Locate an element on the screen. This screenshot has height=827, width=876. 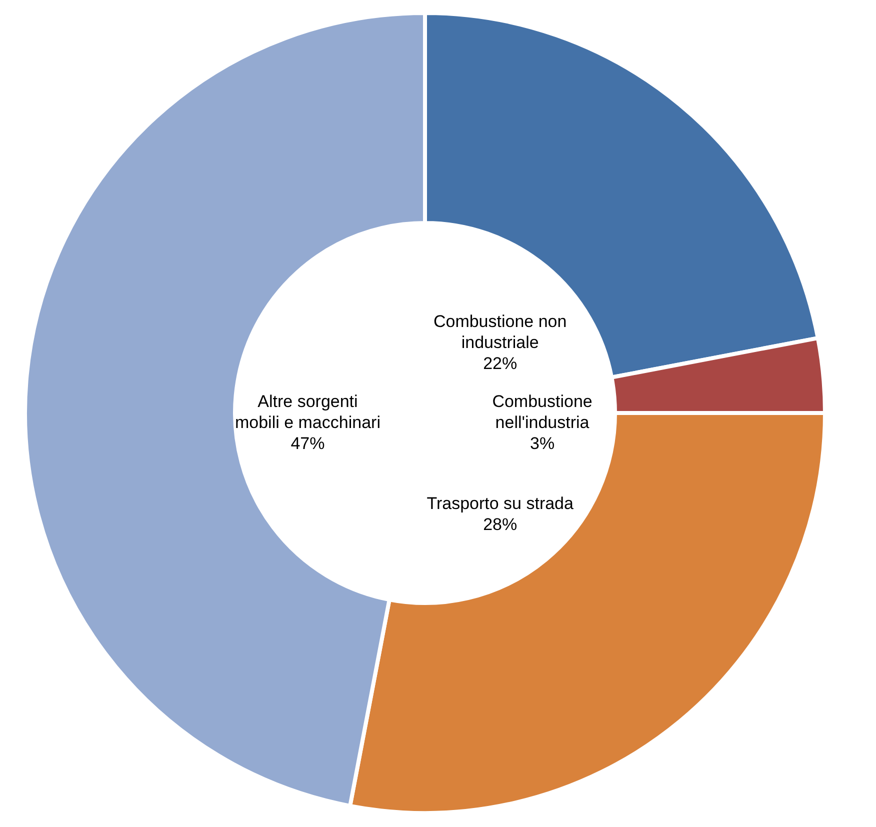
slice-label: Altre sorgenti mobili e macchinari is located at coordinates (307, 412).